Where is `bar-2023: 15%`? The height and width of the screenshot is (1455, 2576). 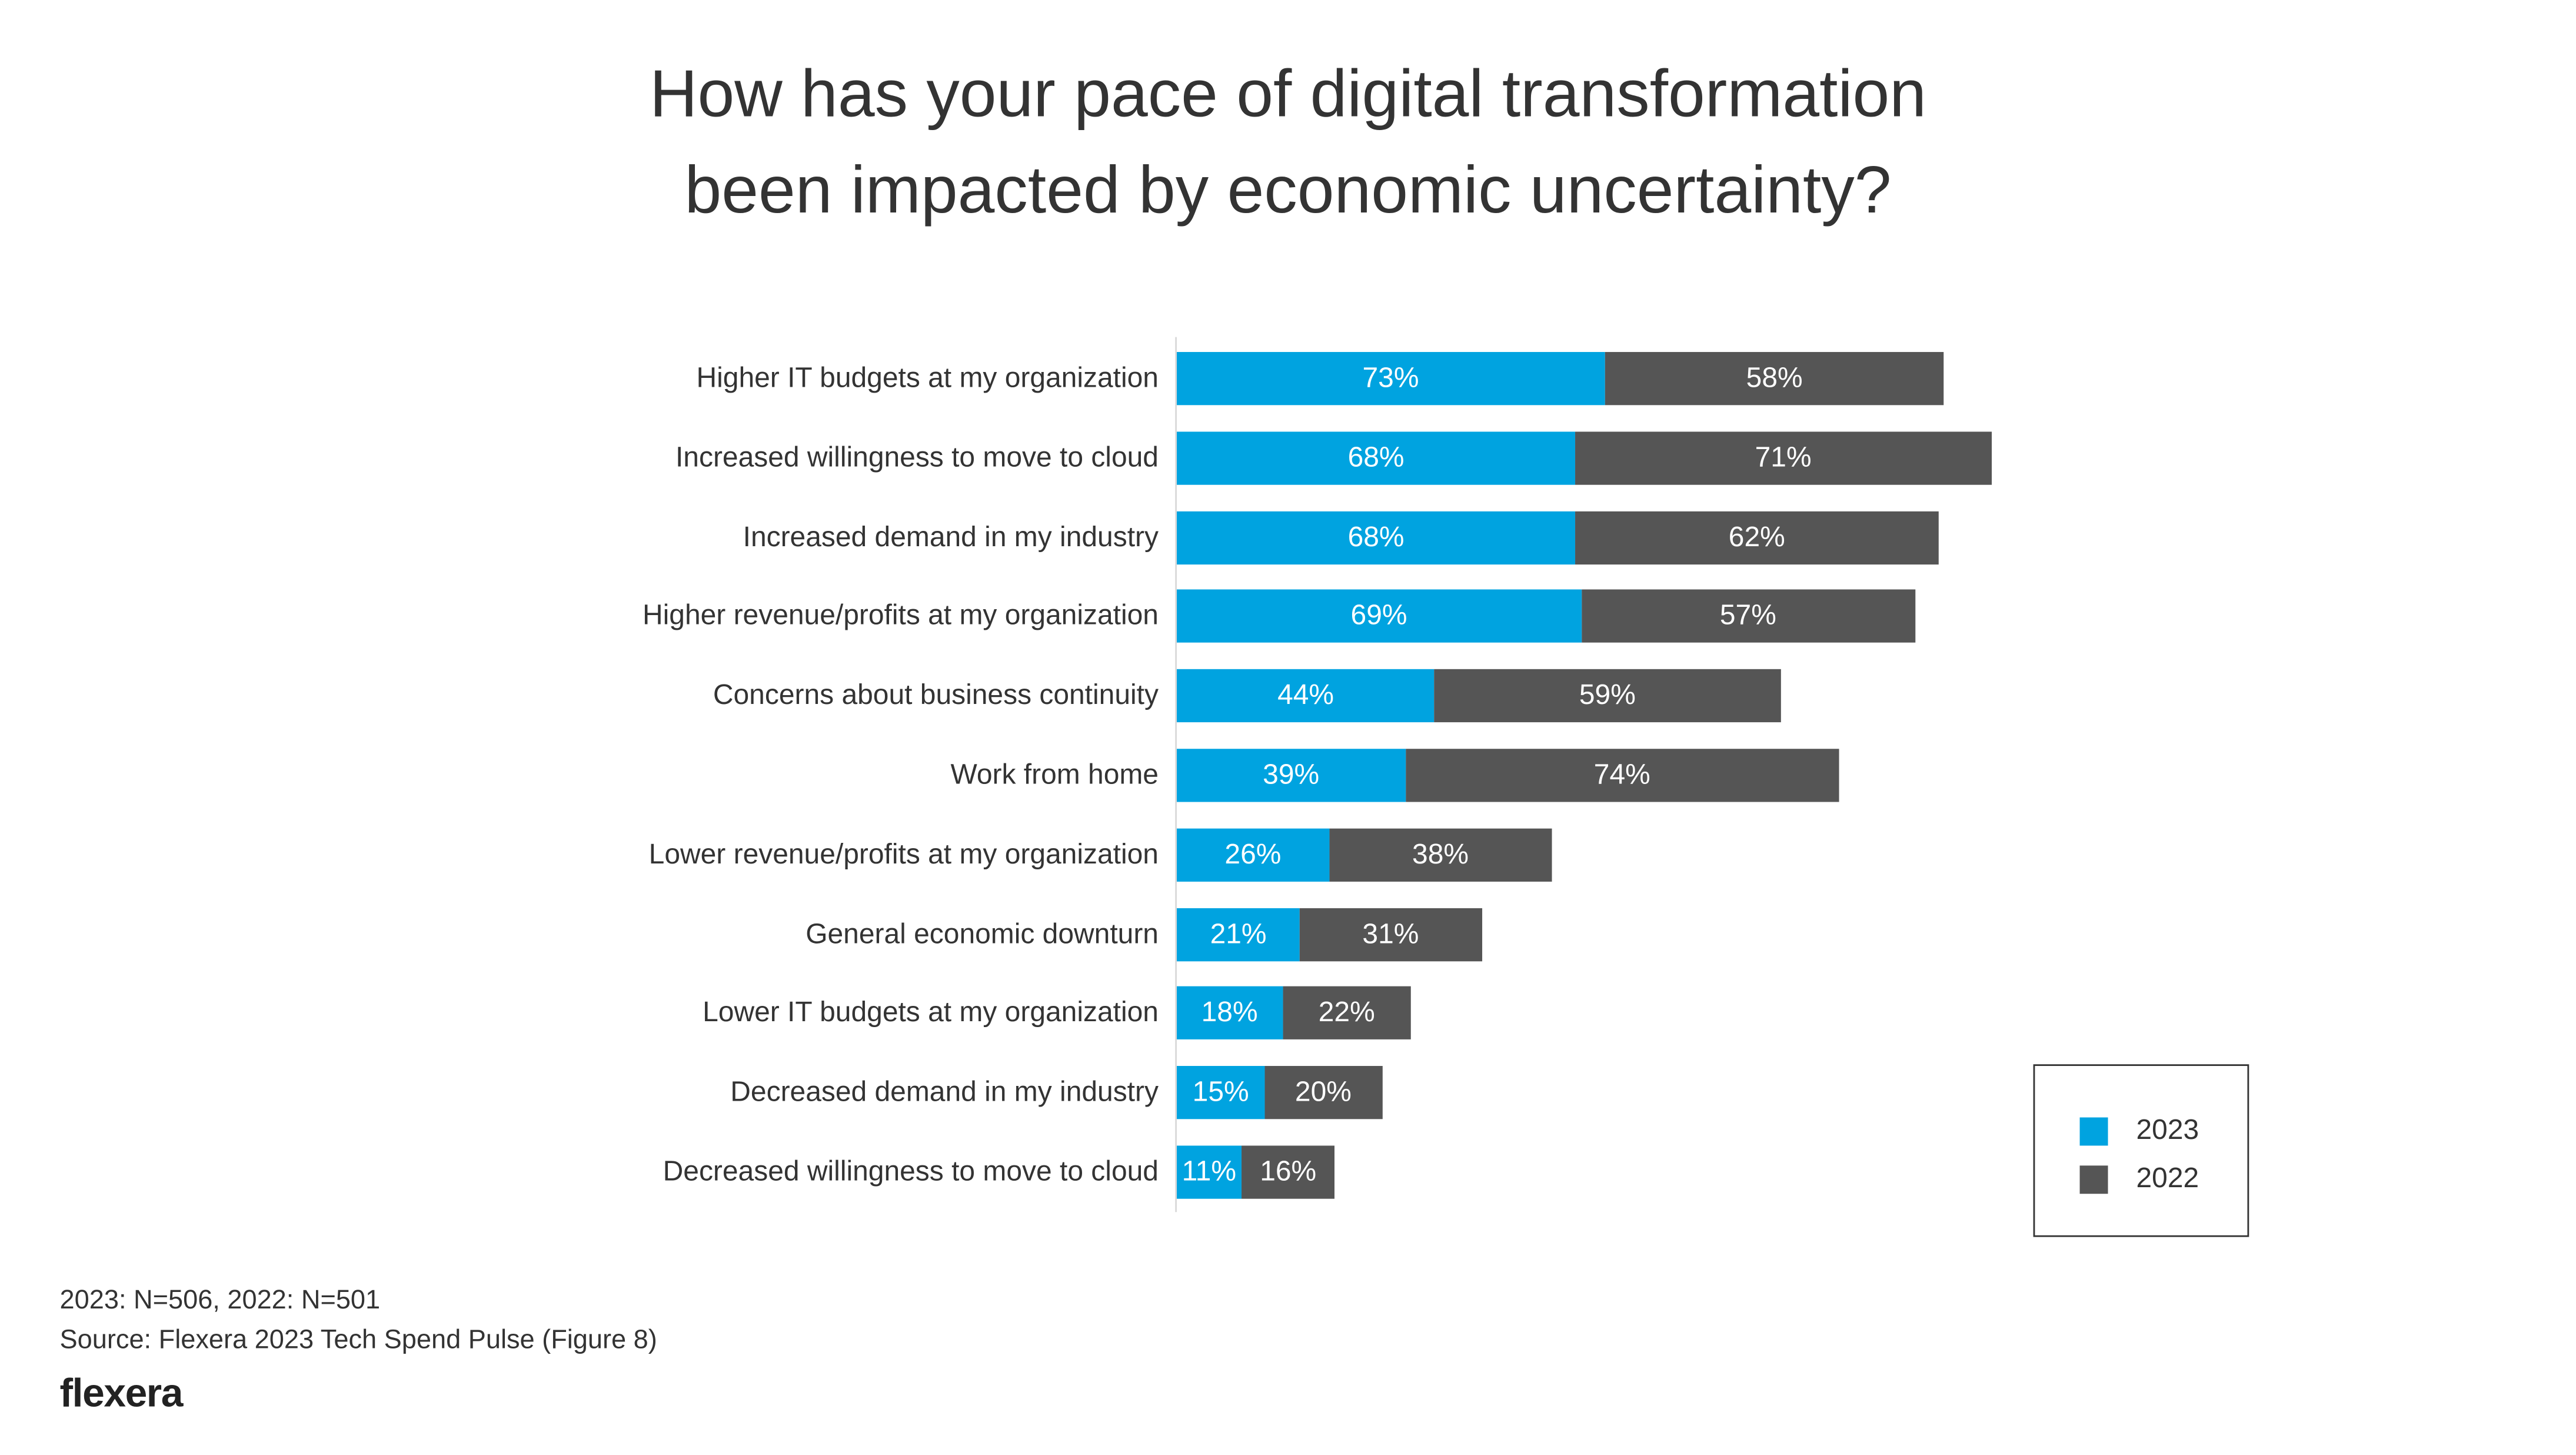
bar-2023: 15% is located at coordinates (1221, 1093).